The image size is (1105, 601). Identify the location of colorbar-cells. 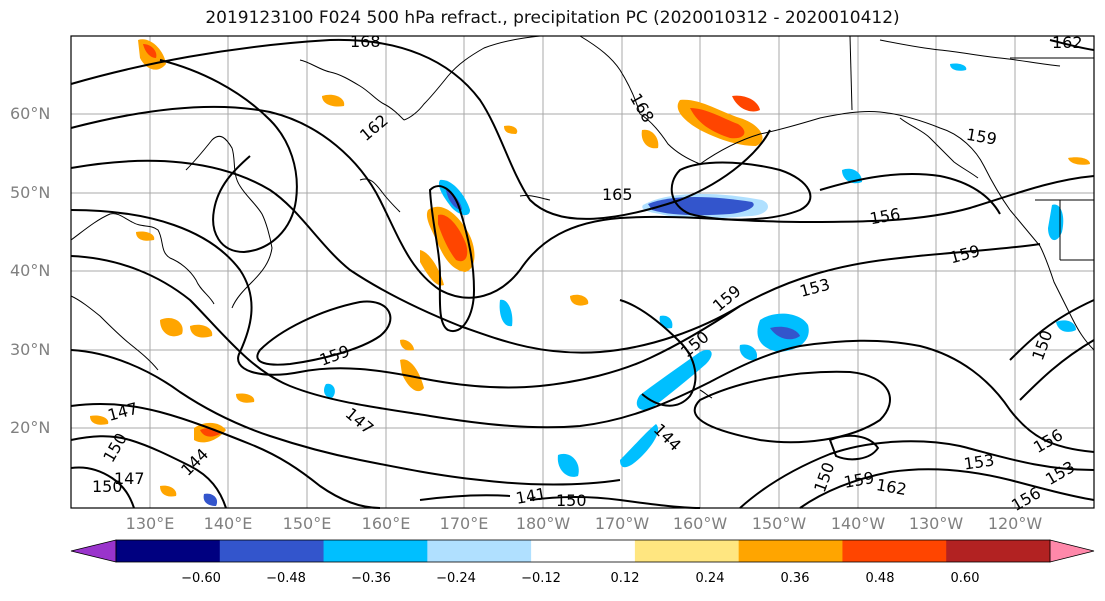
(583, 551).